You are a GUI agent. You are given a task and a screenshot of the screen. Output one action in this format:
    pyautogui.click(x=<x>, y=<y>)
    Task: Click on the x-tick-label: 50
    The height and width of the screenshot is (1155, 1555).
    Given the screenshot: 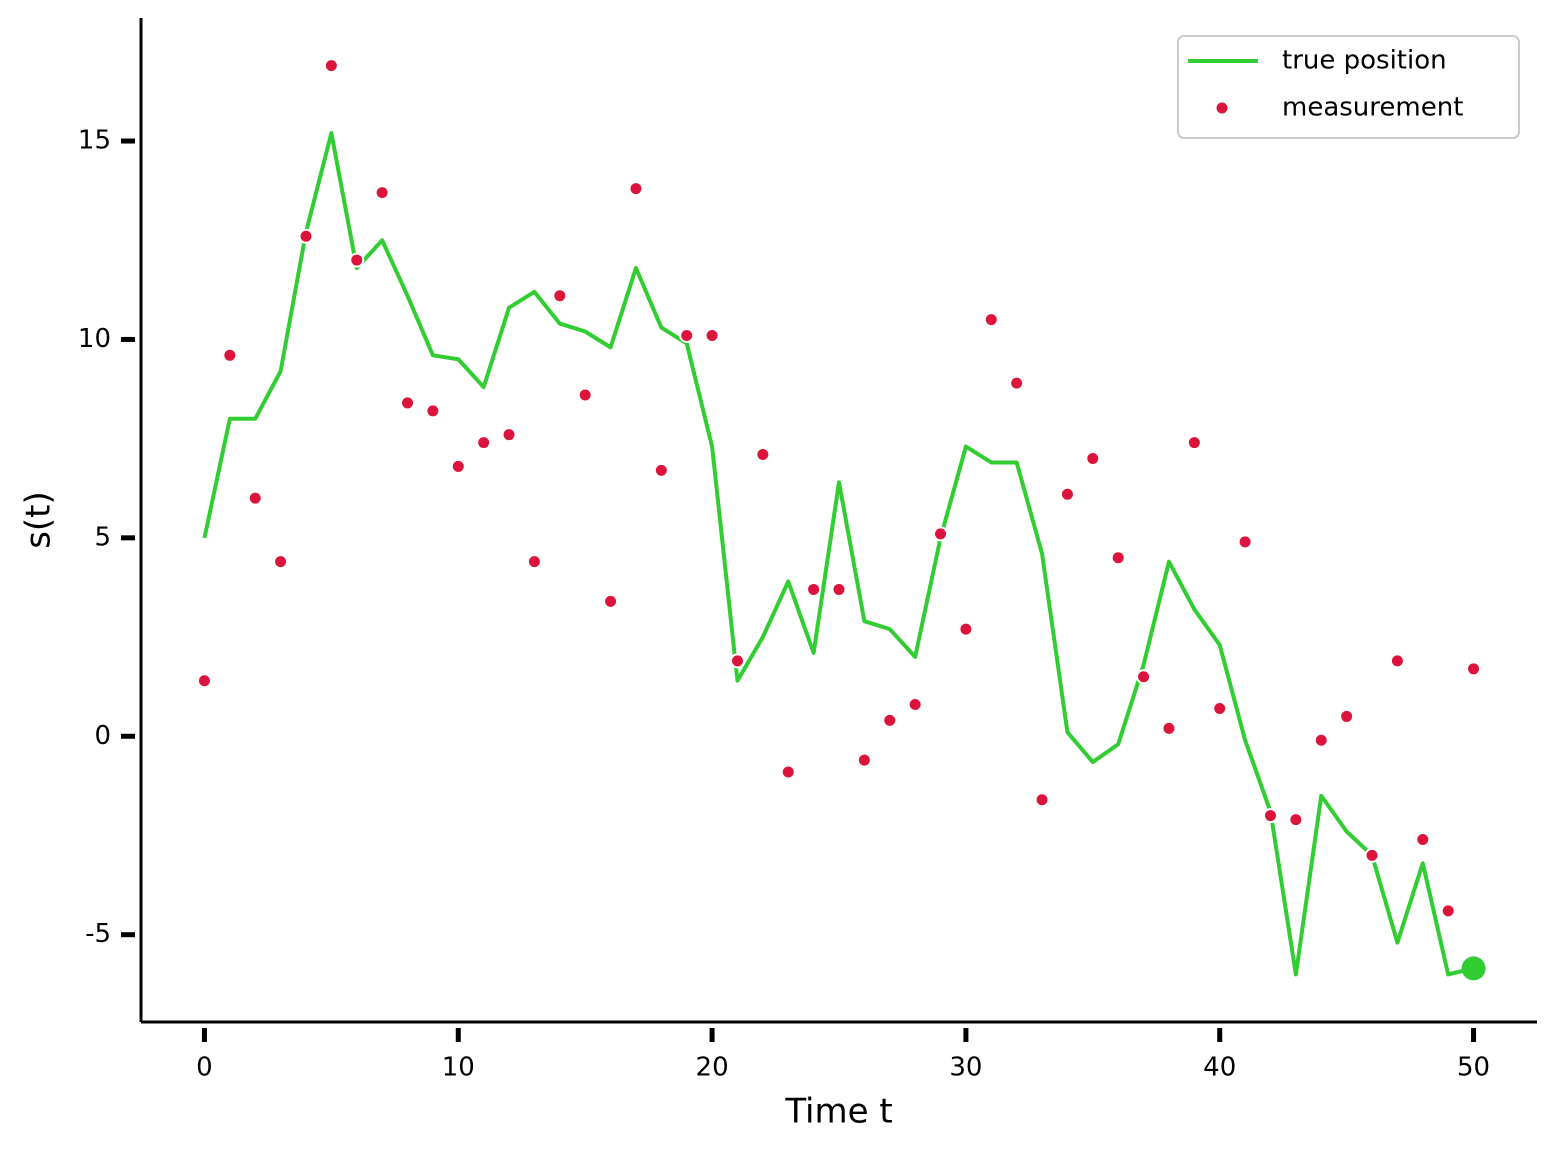 What is the action you would take?
    pyautogui.click(x=1473, y=1068)
    